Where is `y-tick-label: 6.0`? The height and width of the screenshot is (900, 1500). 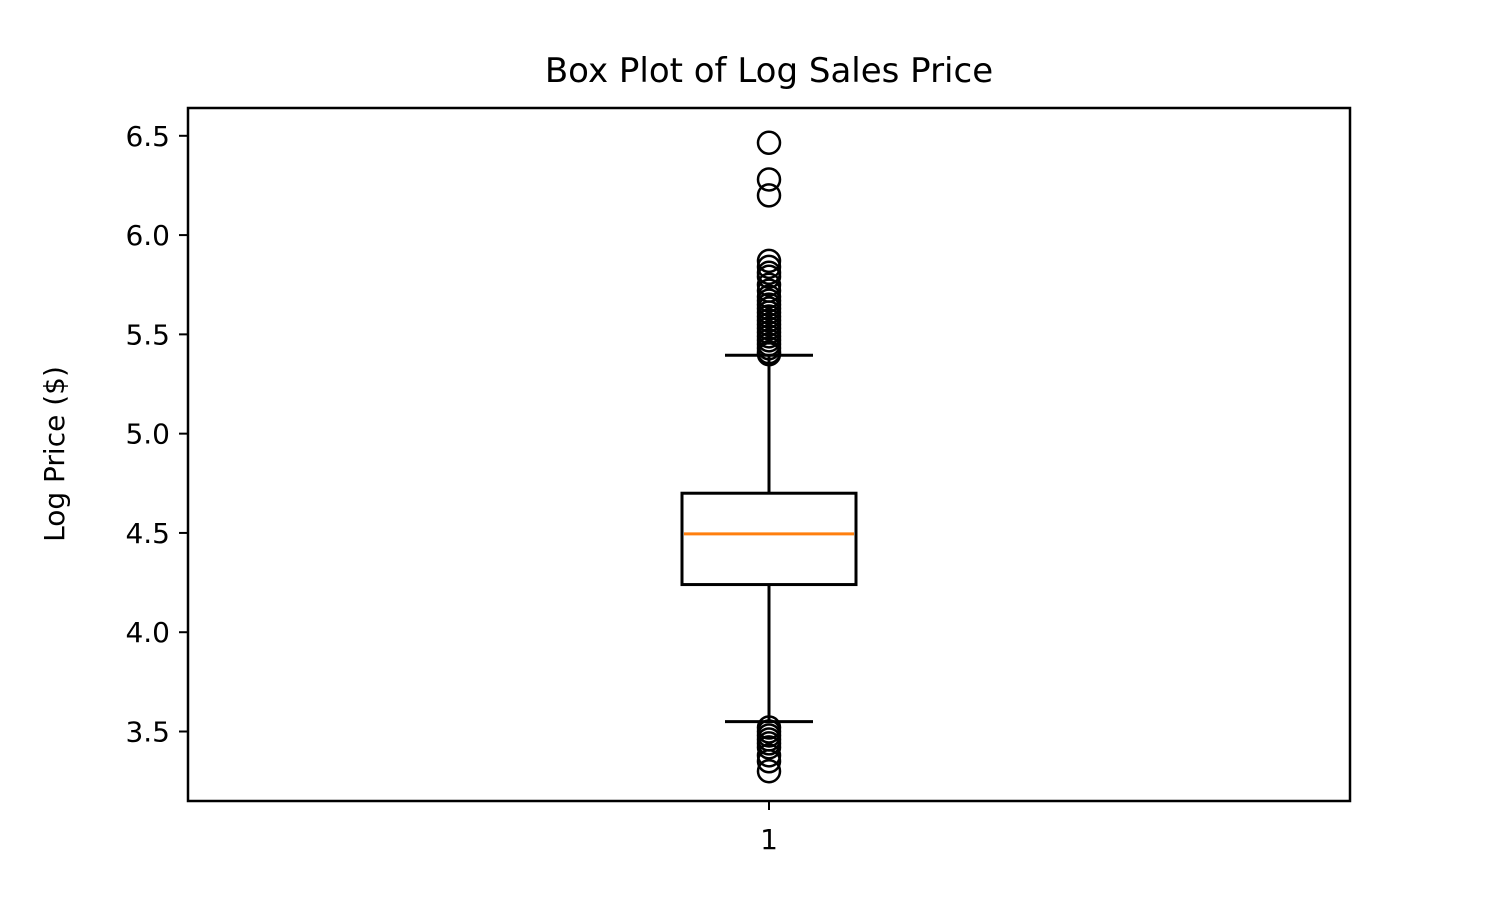 y-tick-label: 6.0 is located at coordinates (147, 235).